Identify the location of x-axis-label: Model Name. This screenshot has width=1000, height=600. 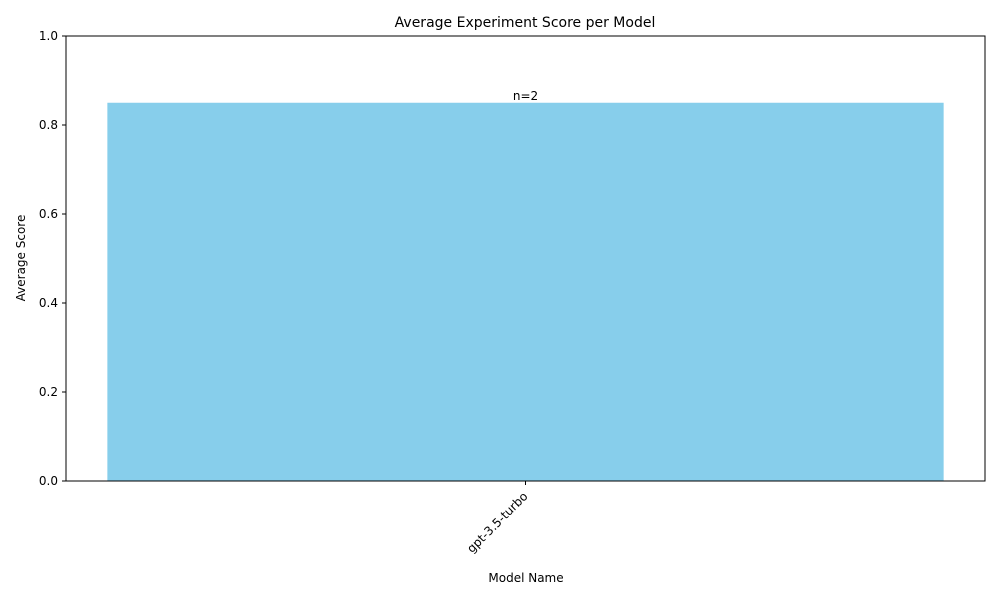
(525, 578).